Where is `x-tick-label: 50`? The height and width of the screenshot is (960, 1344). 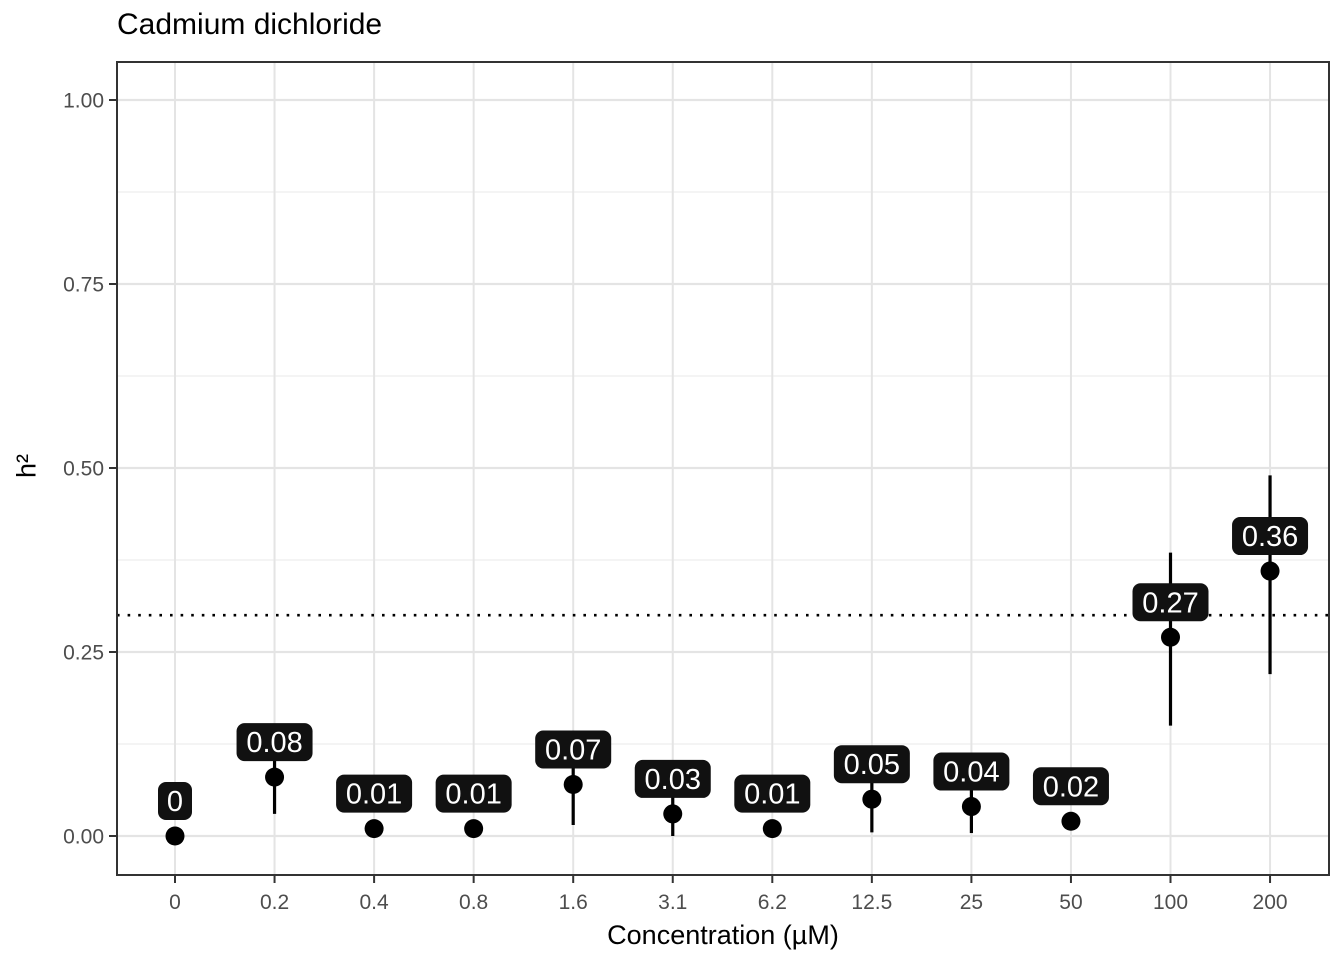 x-tick-label: 50 is located at coordinates (1070, 902).